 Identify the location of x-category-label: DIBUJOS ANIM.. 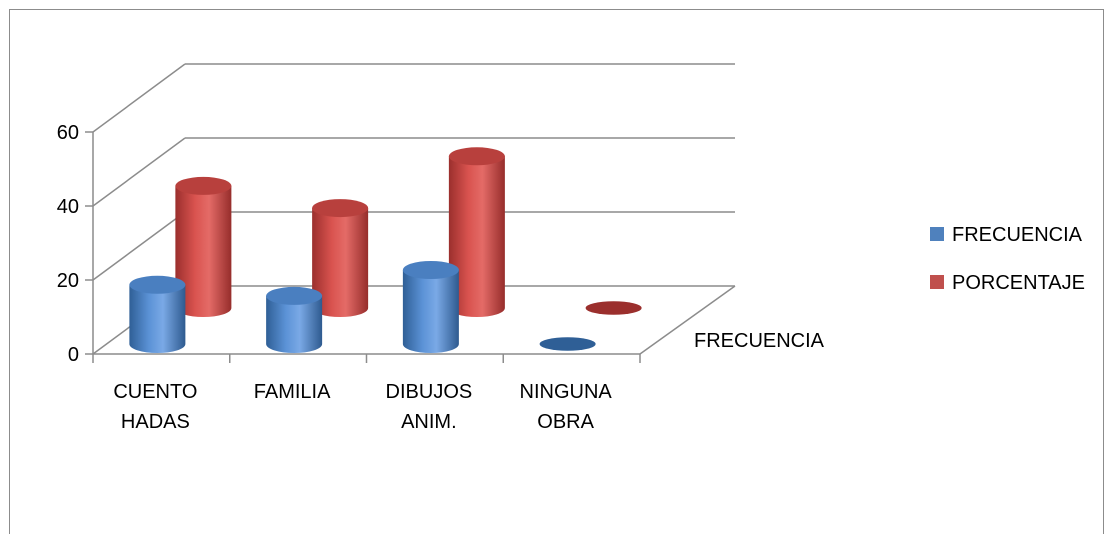
(429, 407).